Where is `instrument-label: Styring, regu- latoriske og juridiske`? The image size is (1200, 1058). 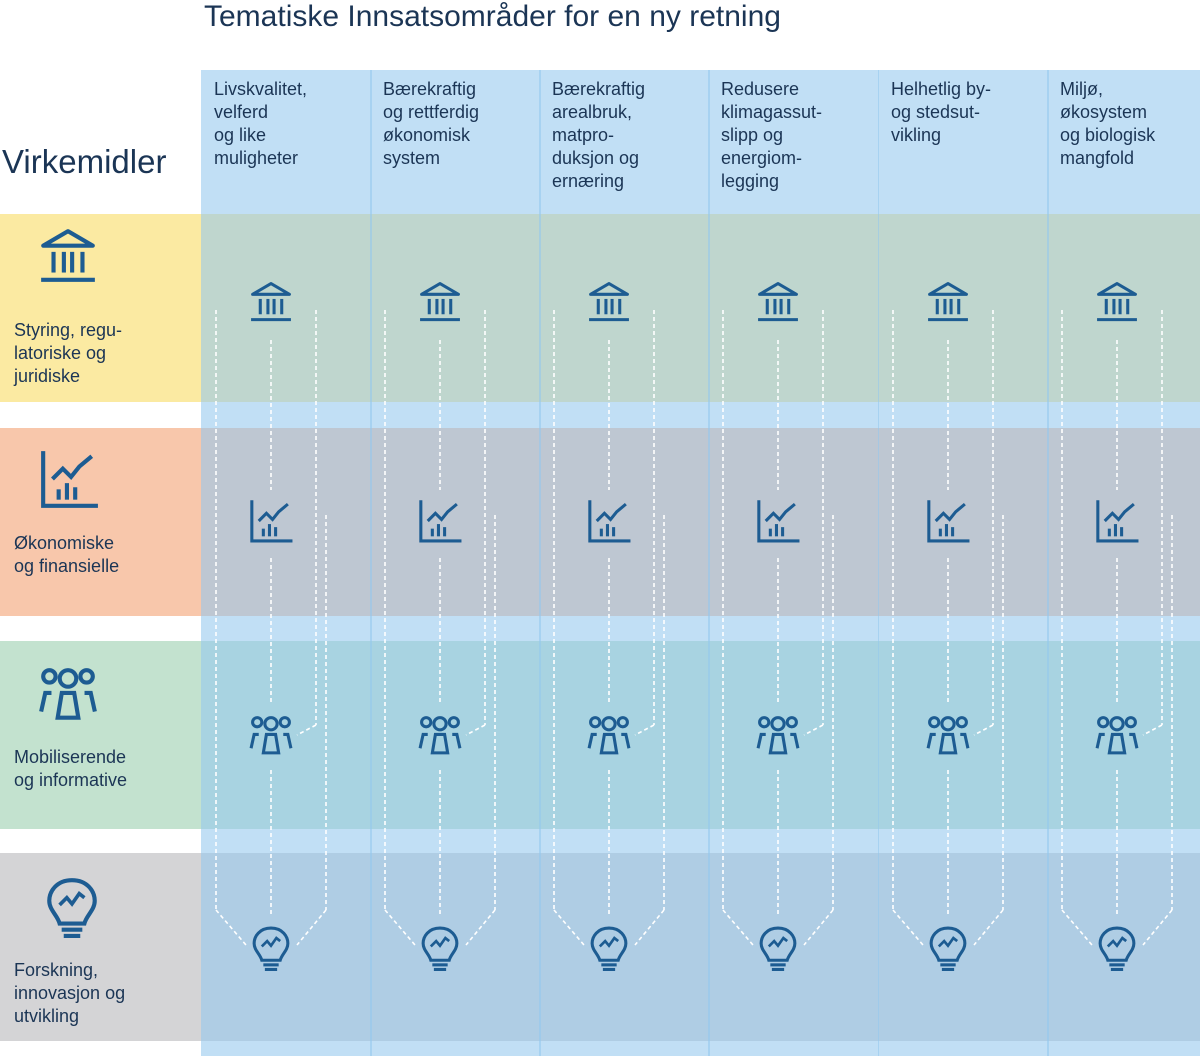 instrument-label: Styring, regu- latoriske og juridiske is located at coordinates (68, 353).